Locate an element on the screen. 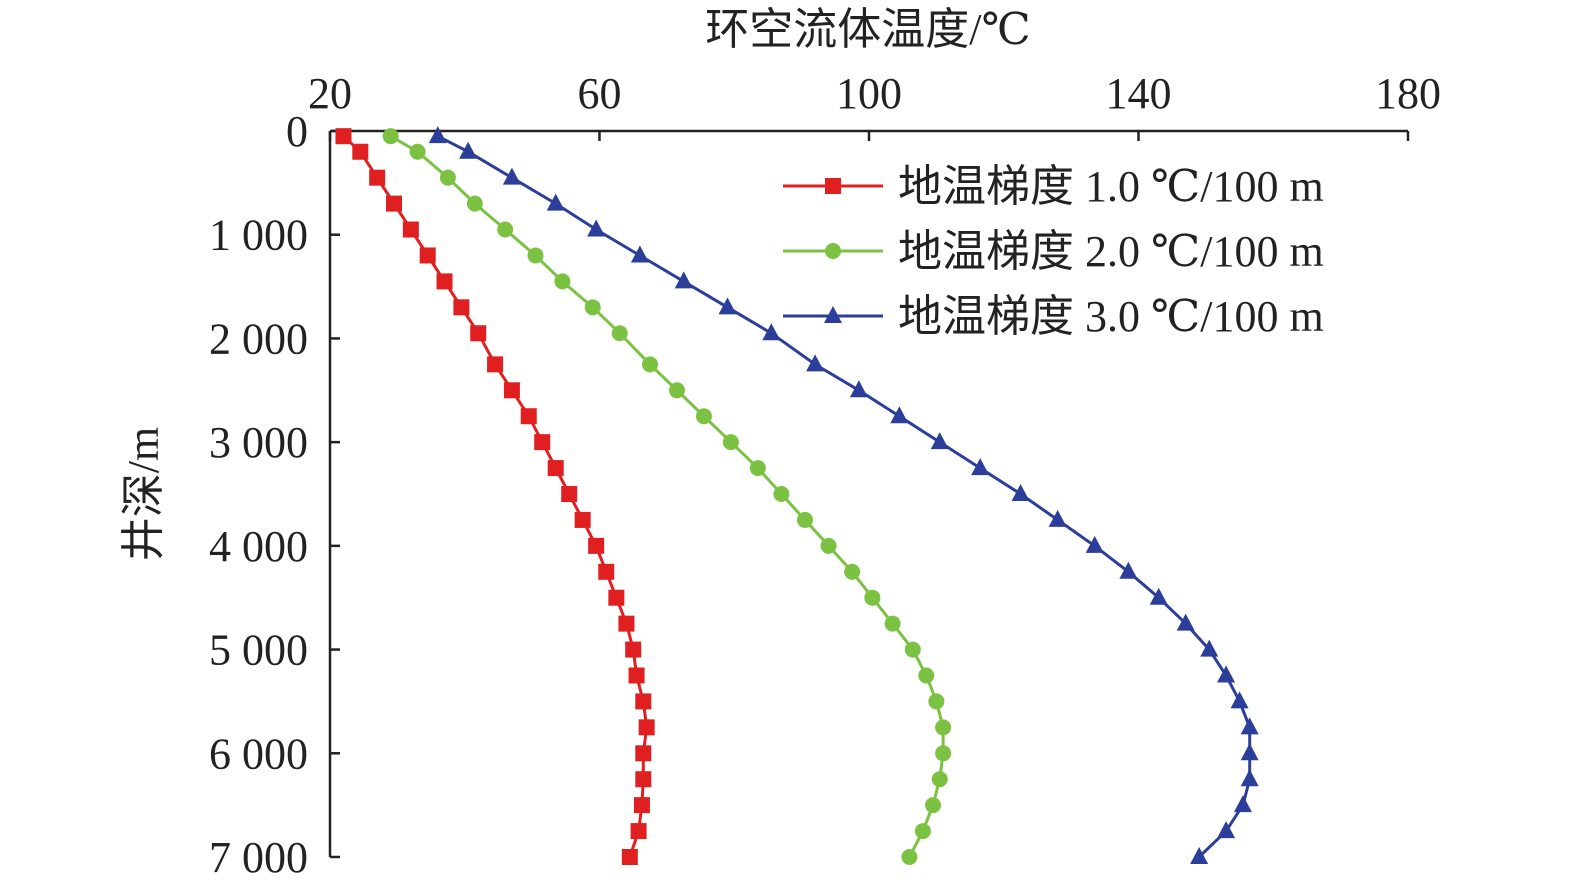 The height and width of the screenshot is (891, 1575). x-tick-label: 60 is located at coordinates (600, 93).